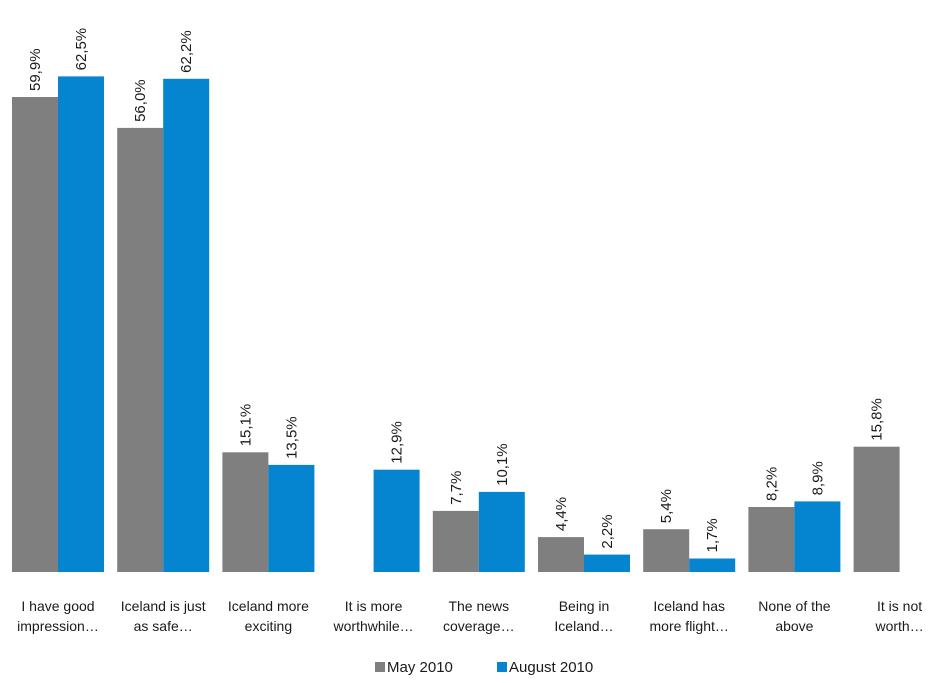 Image resolution: width=938 pixels, height=683 pixels. Describe the element at coordinates (140, 100) in the screenshot. I see `value-label-may-1: 56,0%` at that location.